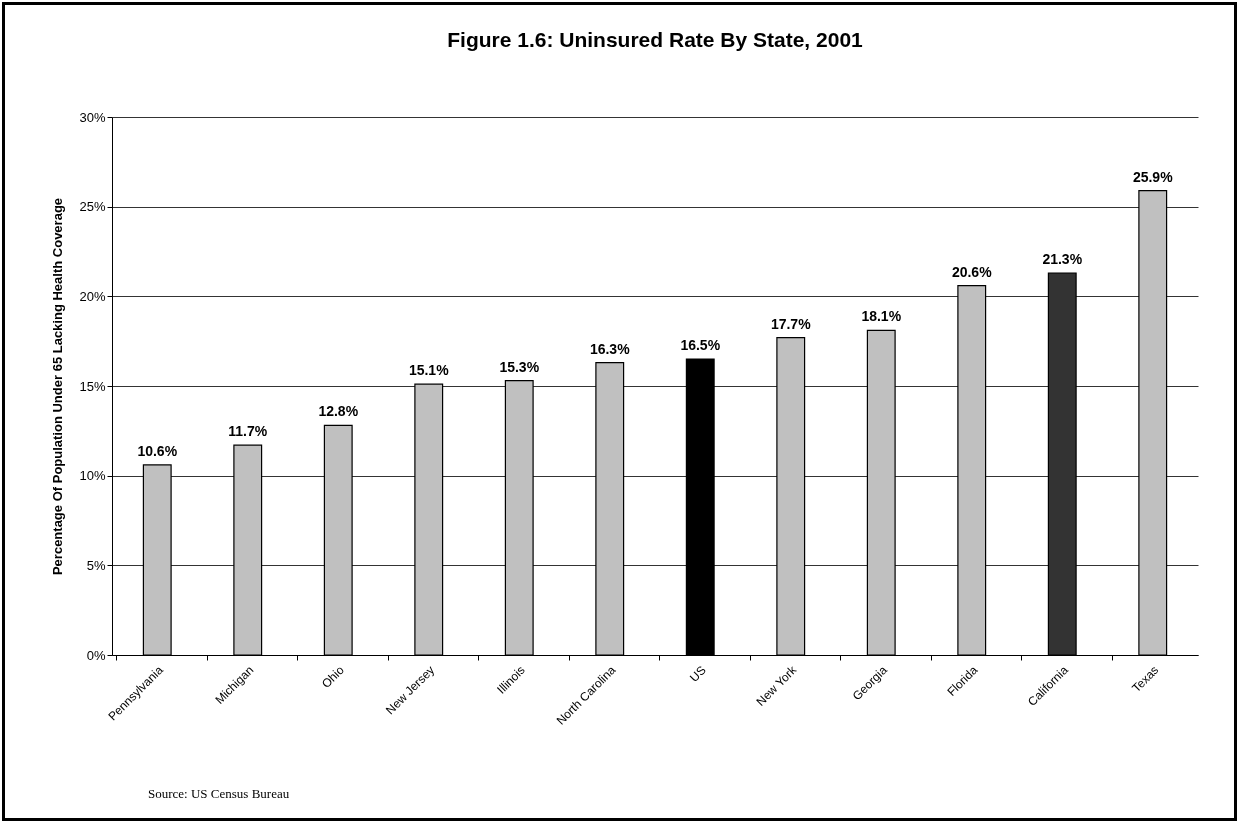 This screenshot has width=1243, height=825. I want to click on data-label: 11.7%, so click(248, 431).